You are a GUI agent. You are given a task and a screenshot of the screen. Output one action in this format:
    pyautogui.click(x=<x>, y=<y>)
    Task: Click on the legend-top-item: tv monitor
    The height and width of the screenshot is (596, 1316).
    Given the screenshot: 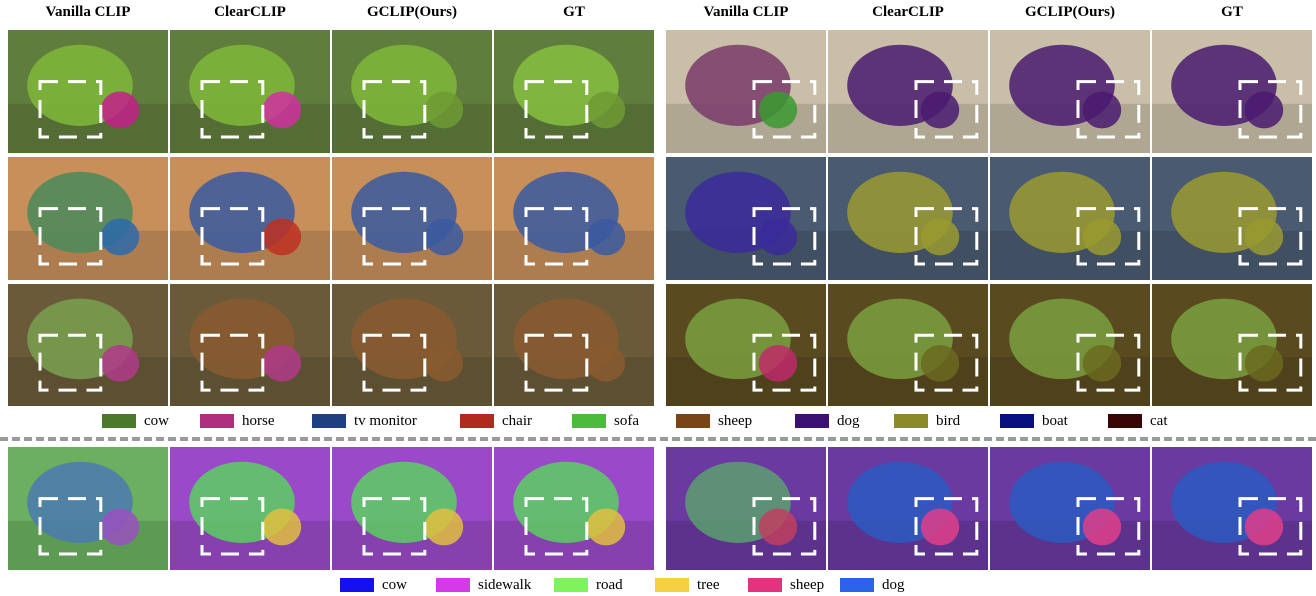 What is the action you would take?
    pyautogui.click(x=364, y=421)
    